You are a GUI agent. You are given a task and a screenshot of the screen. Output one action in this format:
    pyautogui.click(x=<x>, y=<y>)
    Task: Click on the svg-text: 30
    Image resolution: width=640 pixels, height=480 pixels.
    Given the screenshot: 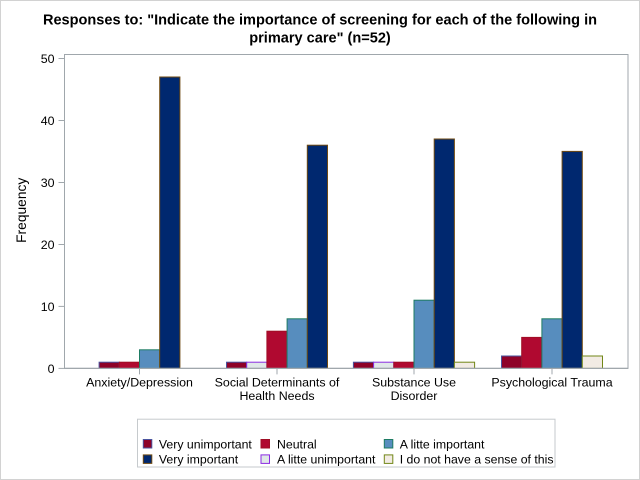 What is the action you would take?
    pyautogui.click(x=48, y=183)
    